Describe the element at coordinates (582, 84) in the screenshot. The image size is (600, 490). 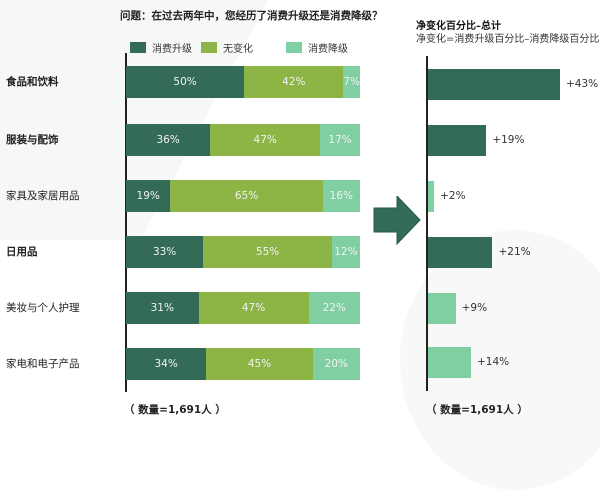
I see `net-change-value: +43%` at that location.